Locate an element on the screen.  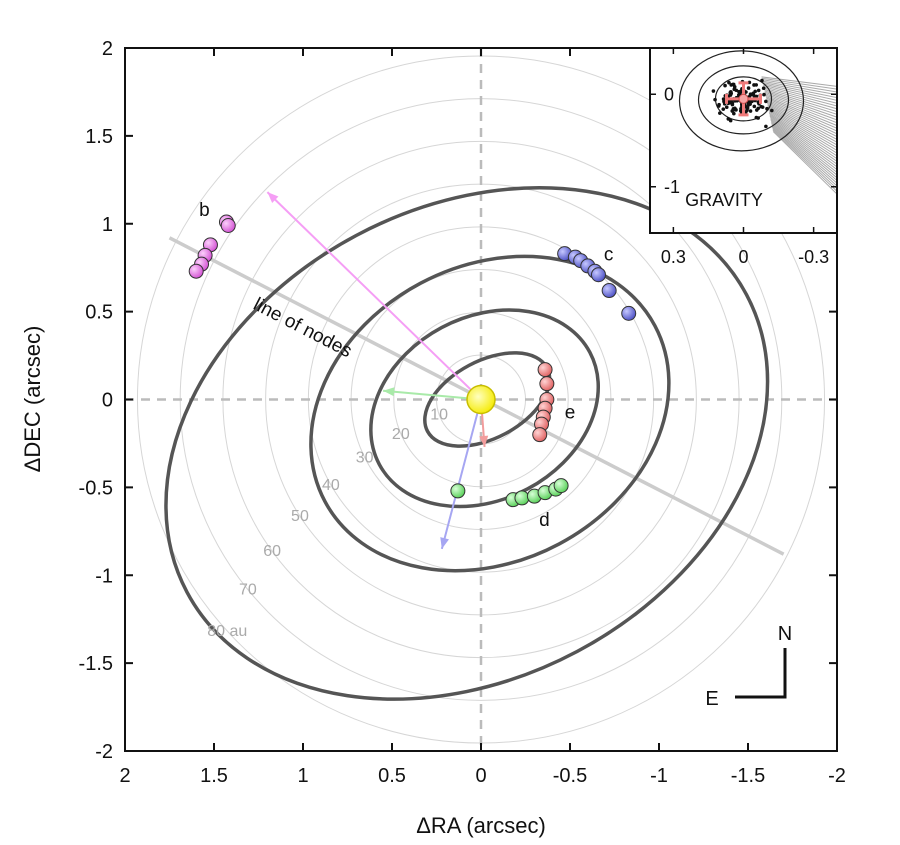
ring-labels: 10 20 30 40 50 60 70 80 au is located at coordinates (327, 523).